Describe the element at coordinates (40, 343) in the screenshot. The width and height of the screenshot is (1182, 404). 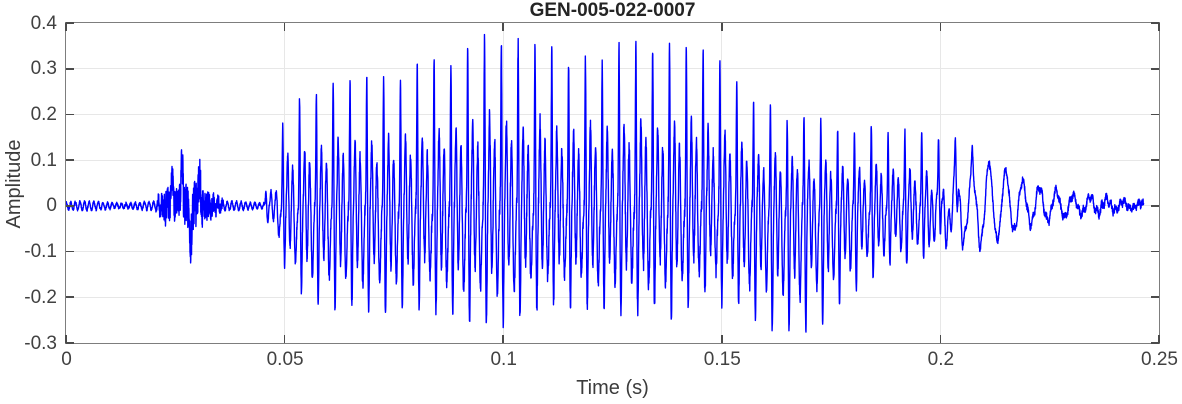
I see `y-tick-label: -0.3` at that location.